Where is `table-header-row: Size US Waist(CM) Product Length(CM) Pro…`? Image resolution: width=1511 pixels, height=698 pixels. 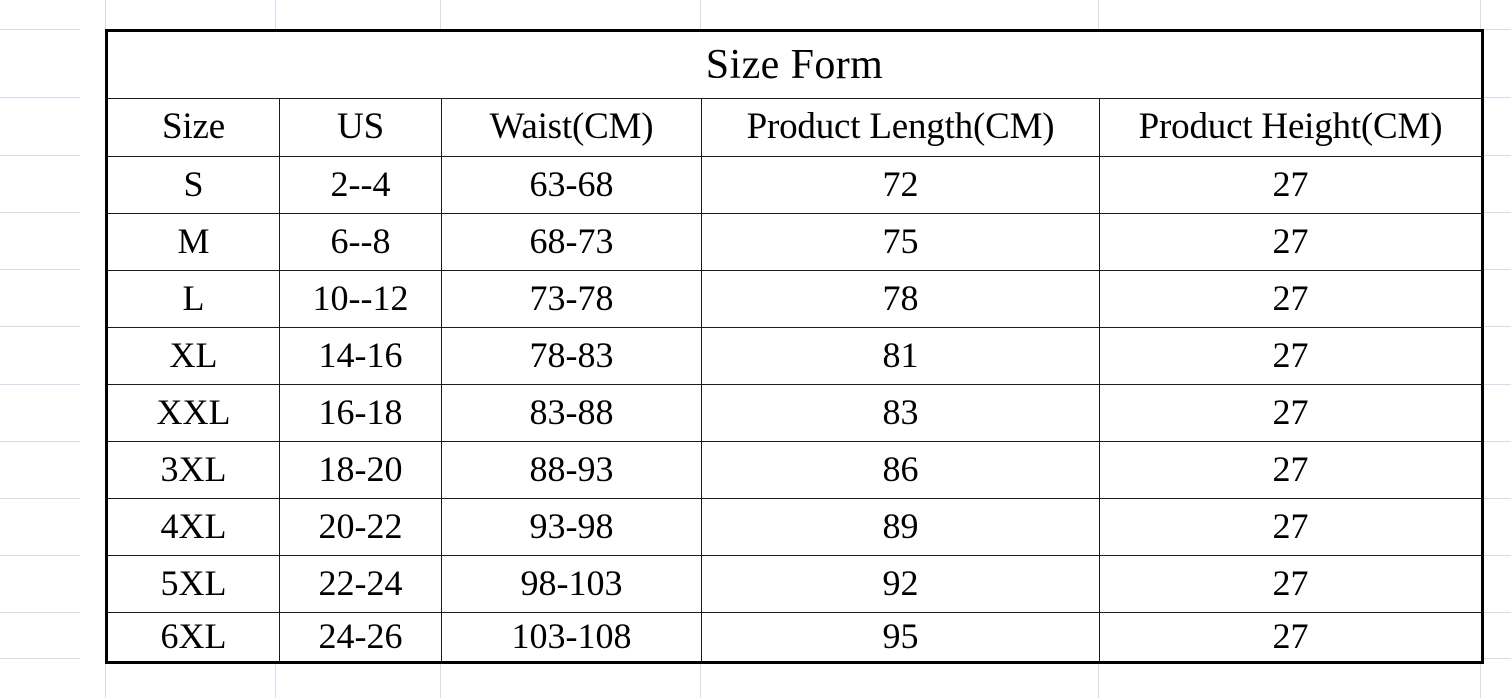 table-header-row: Size US Waist(CM) Product Length(CM) Pro… is located at coordinates (795, 127).